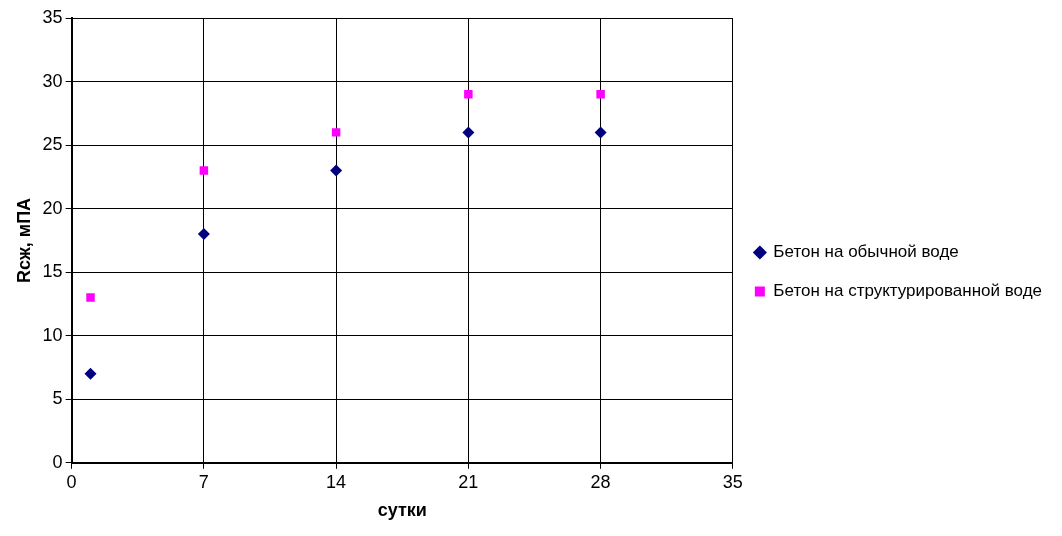 This screenshot has width=1062, height=536. Describe the element at coordinates (732, 481) in the screenshot. I see `x-tick-label: 35` at that location.